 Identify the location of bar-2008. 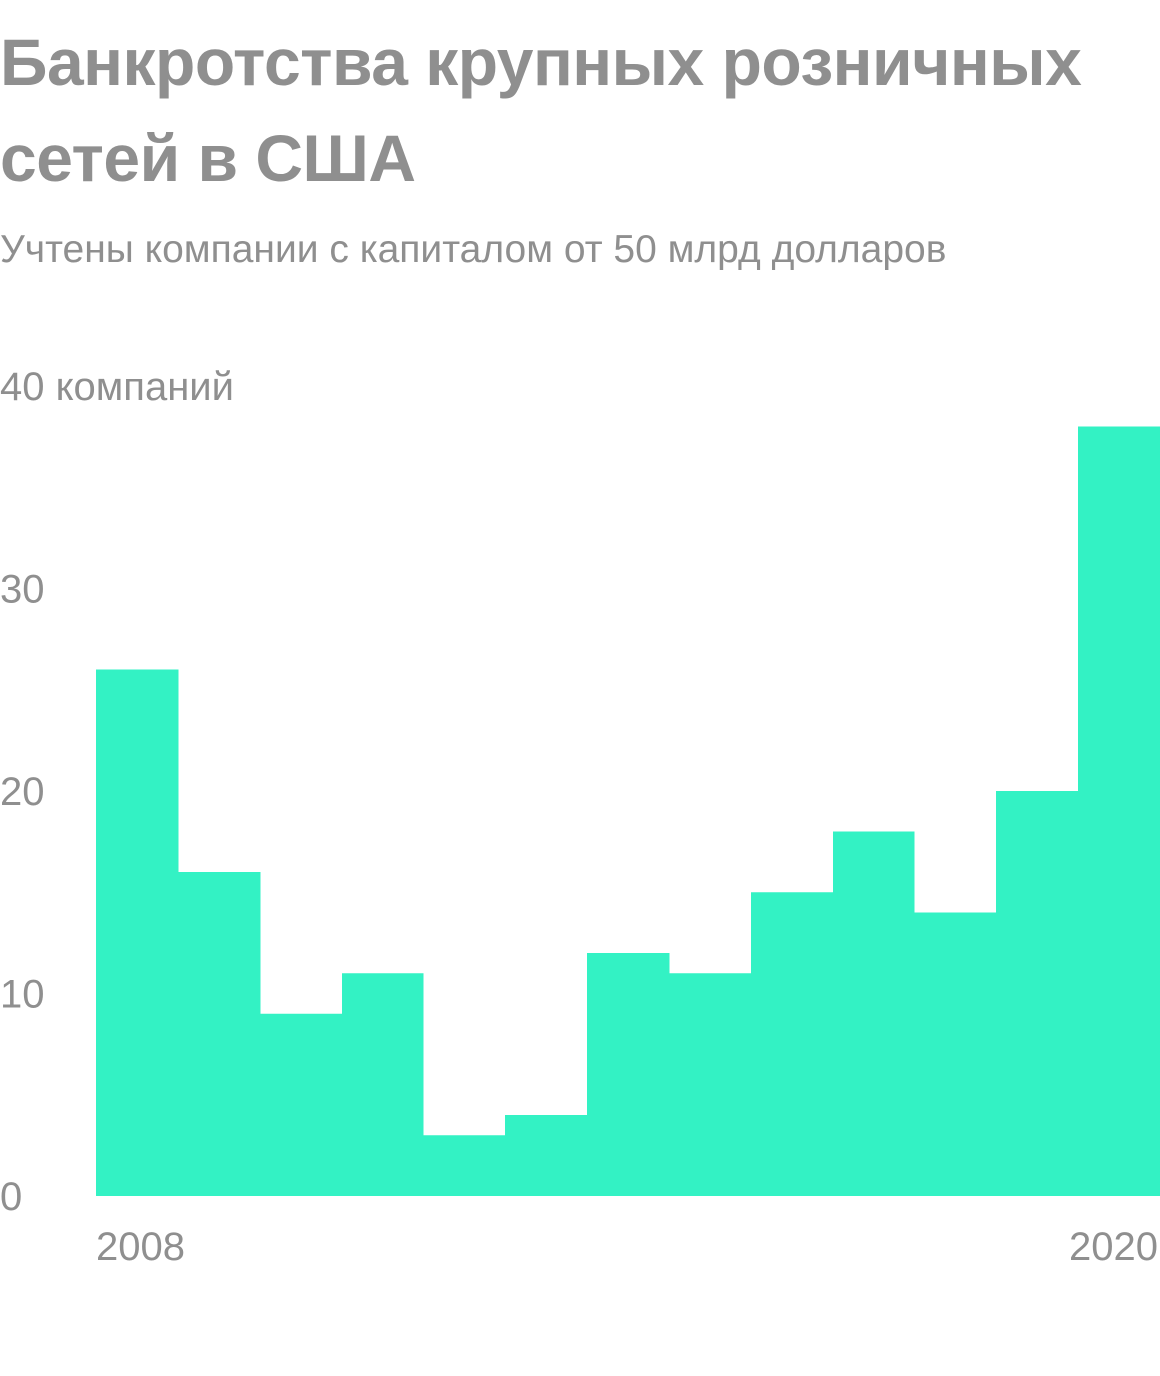
(137, 932).